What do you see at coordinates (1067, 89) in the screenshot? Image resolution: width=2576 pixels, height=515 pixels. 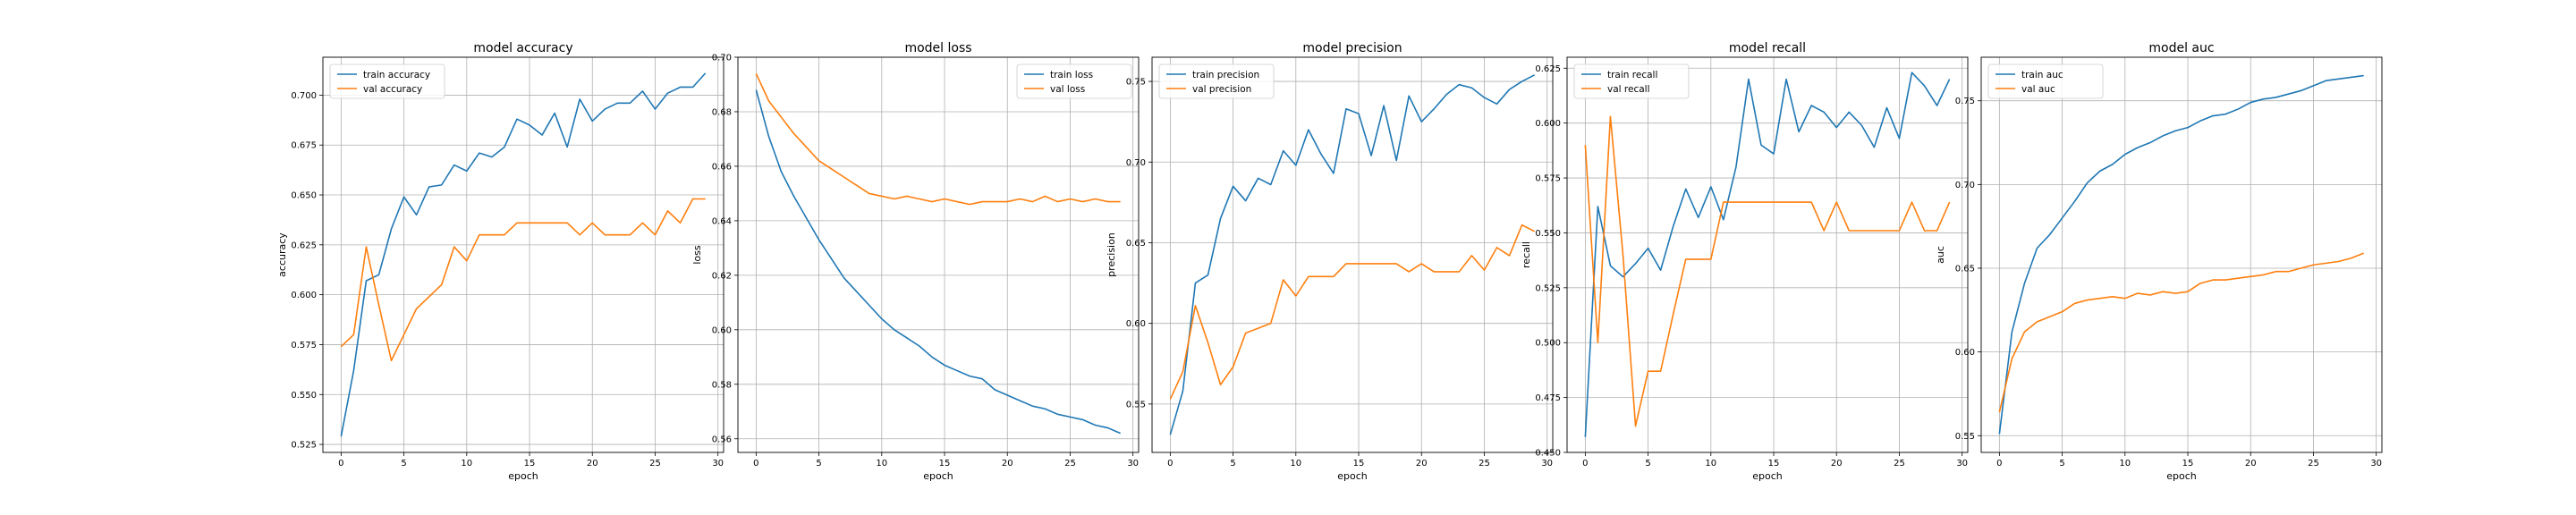 I see `legend-label: val loss` at bounding box center [1067, 89].